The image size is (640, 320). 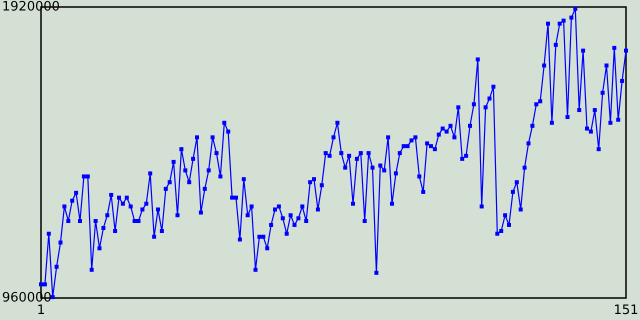 I want to click on x-tick-label: 1, so click(x=41, y=310).